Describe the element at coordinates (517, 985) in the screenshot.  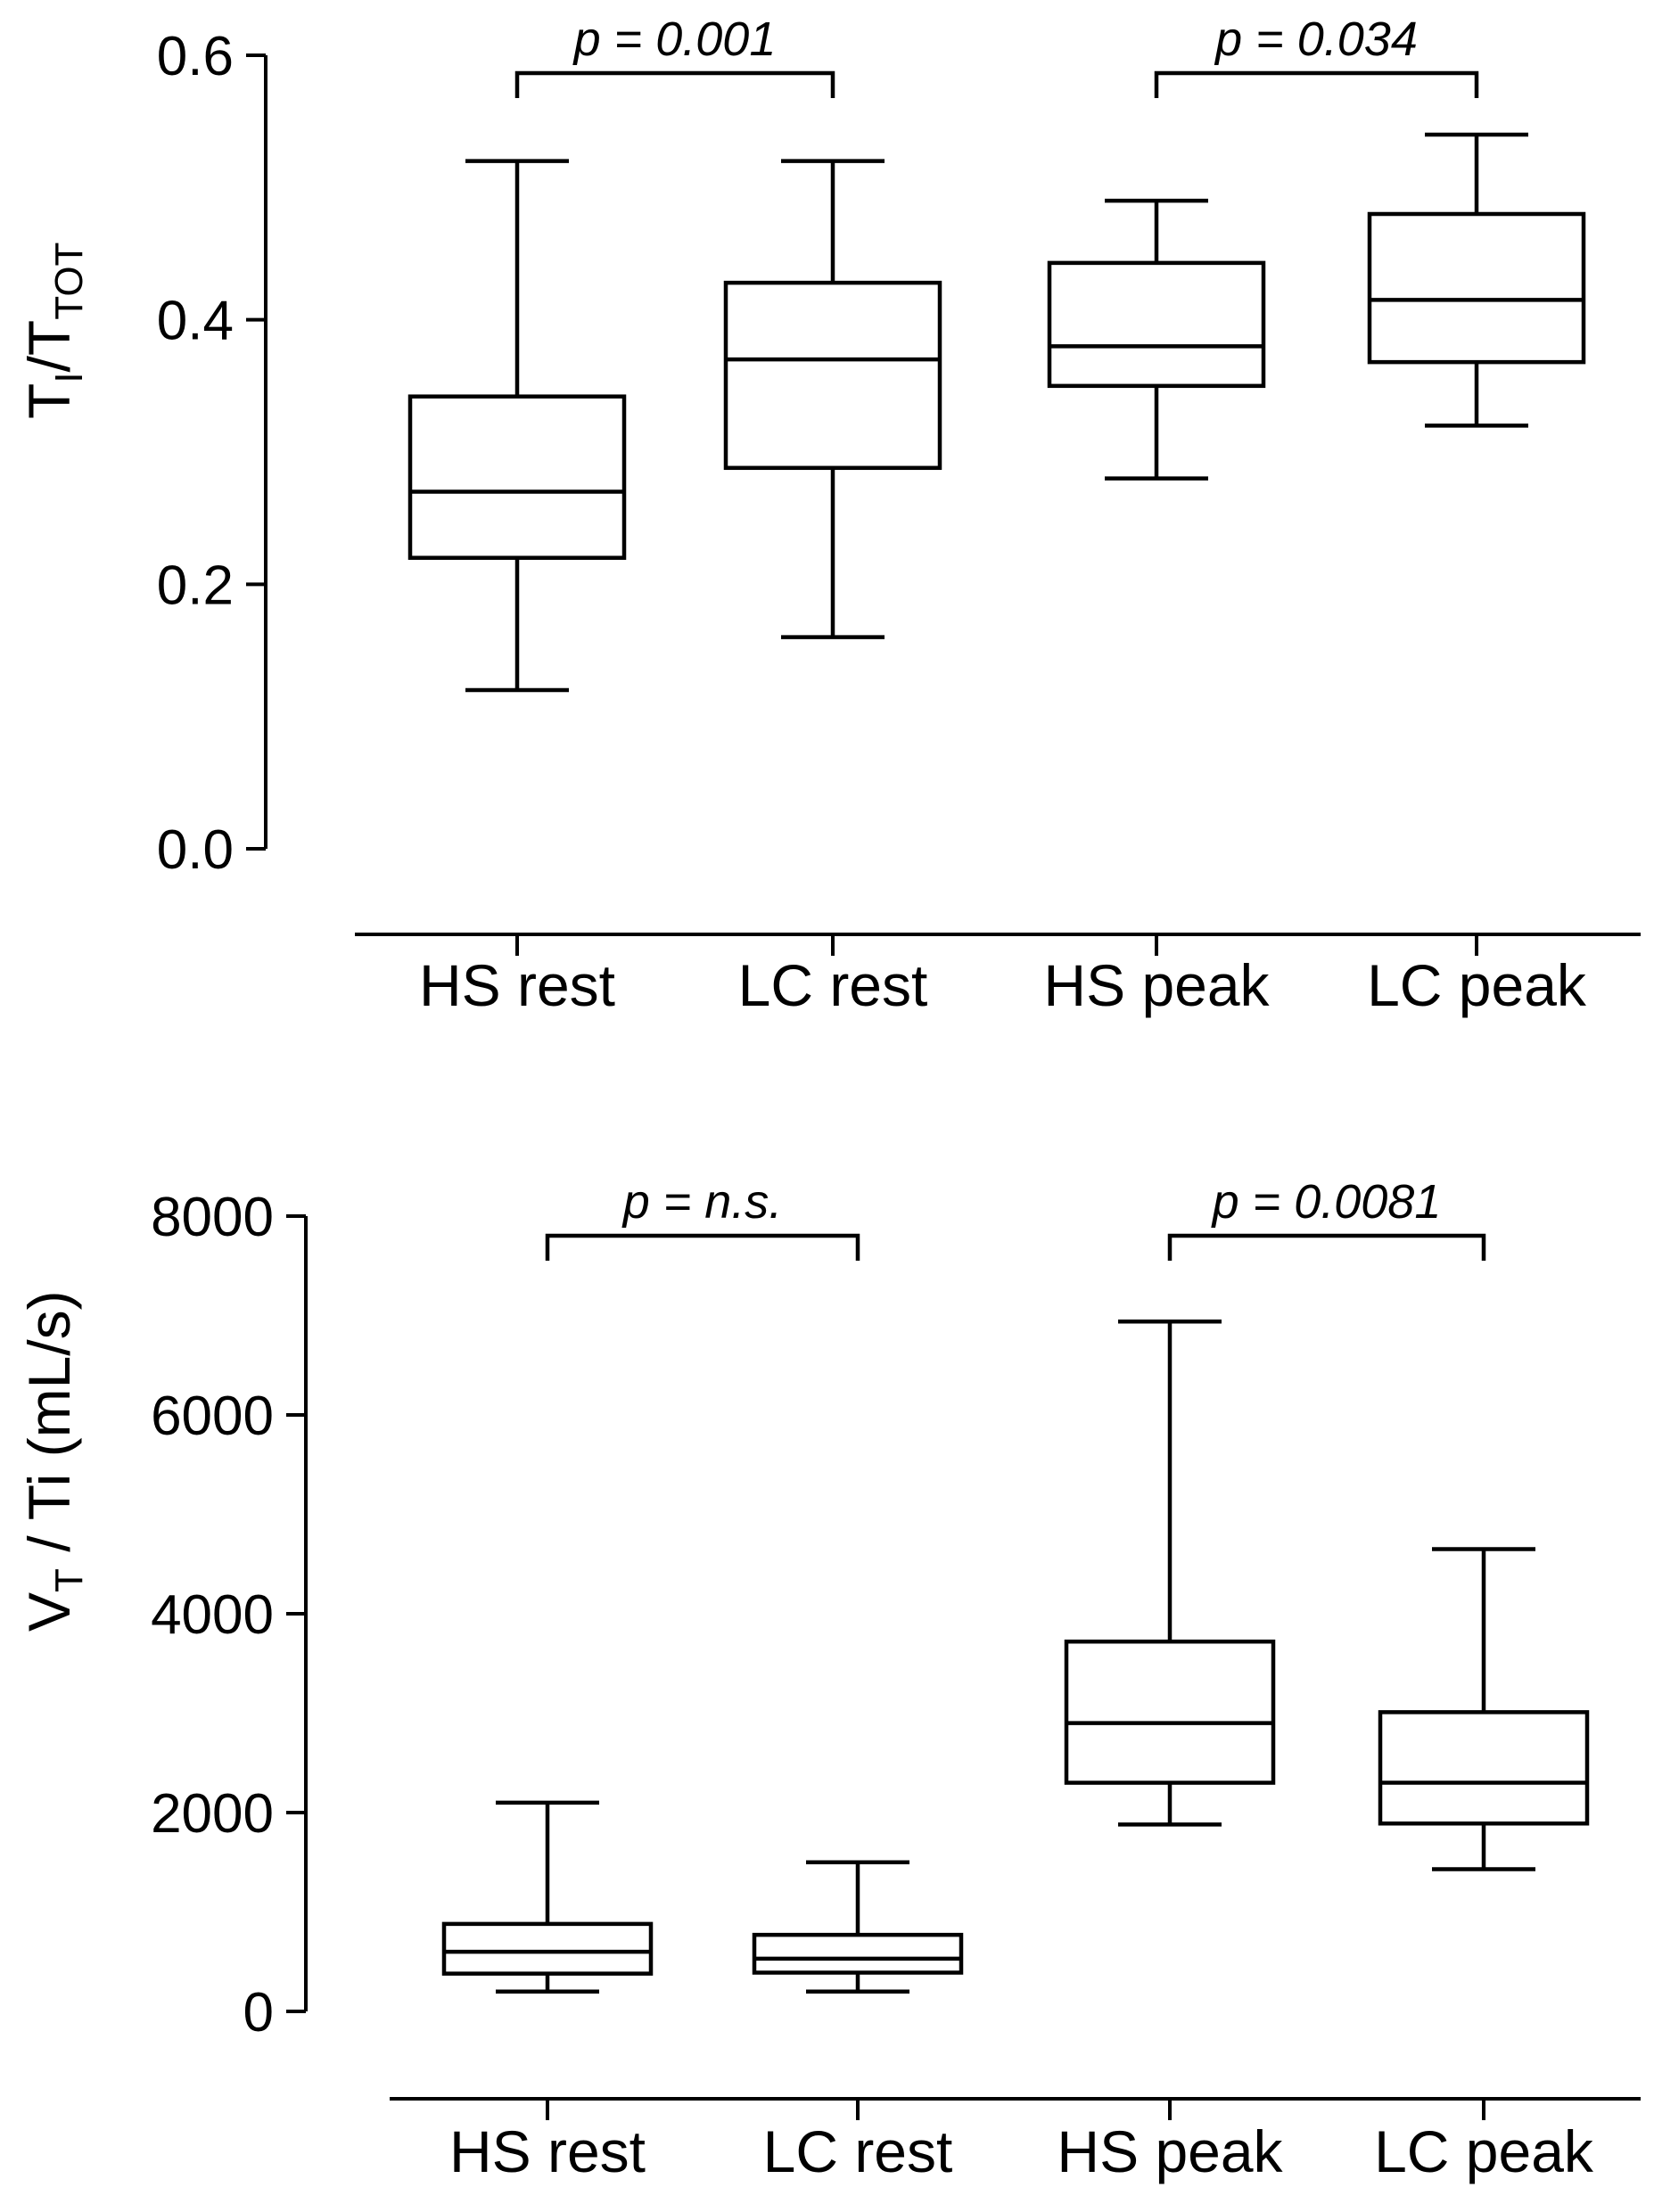
I see `top-category-label: HS rest` at that location.